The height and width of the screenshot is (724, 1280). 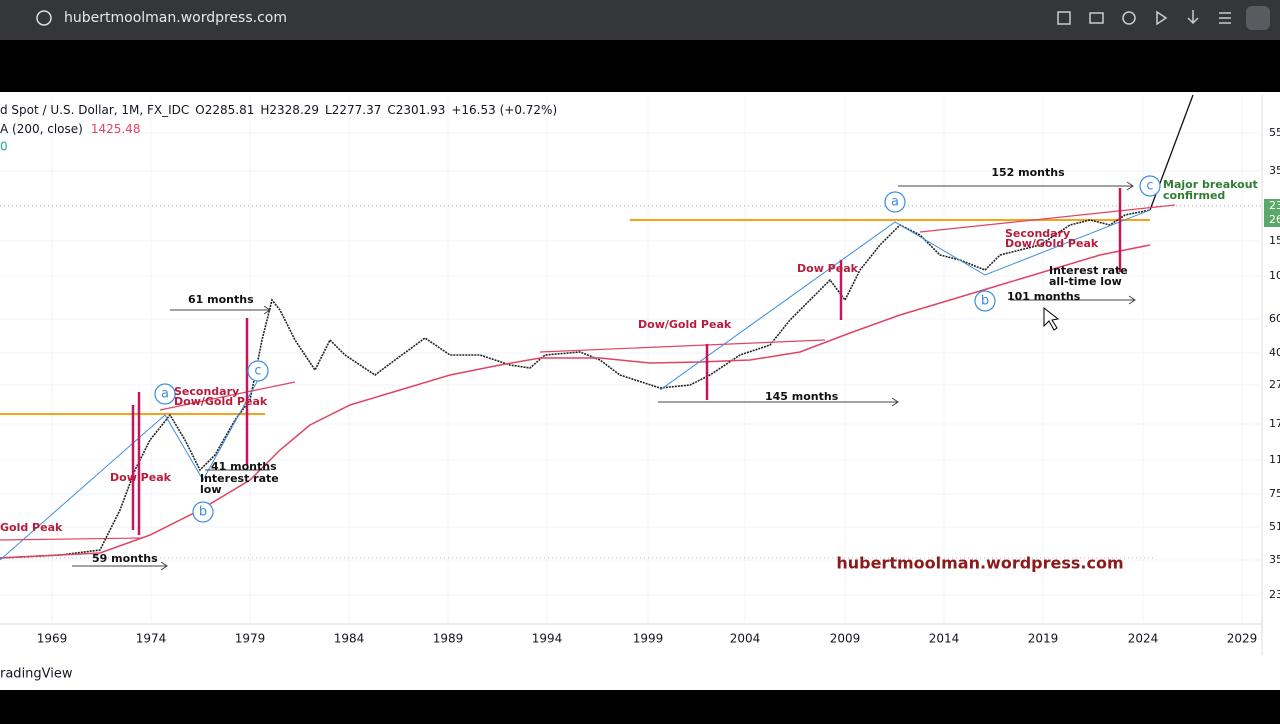 What do you see at coordinates (1274, 219) in the screenshot?
I see `y-label: 26` at bounding box center [1274, 219].